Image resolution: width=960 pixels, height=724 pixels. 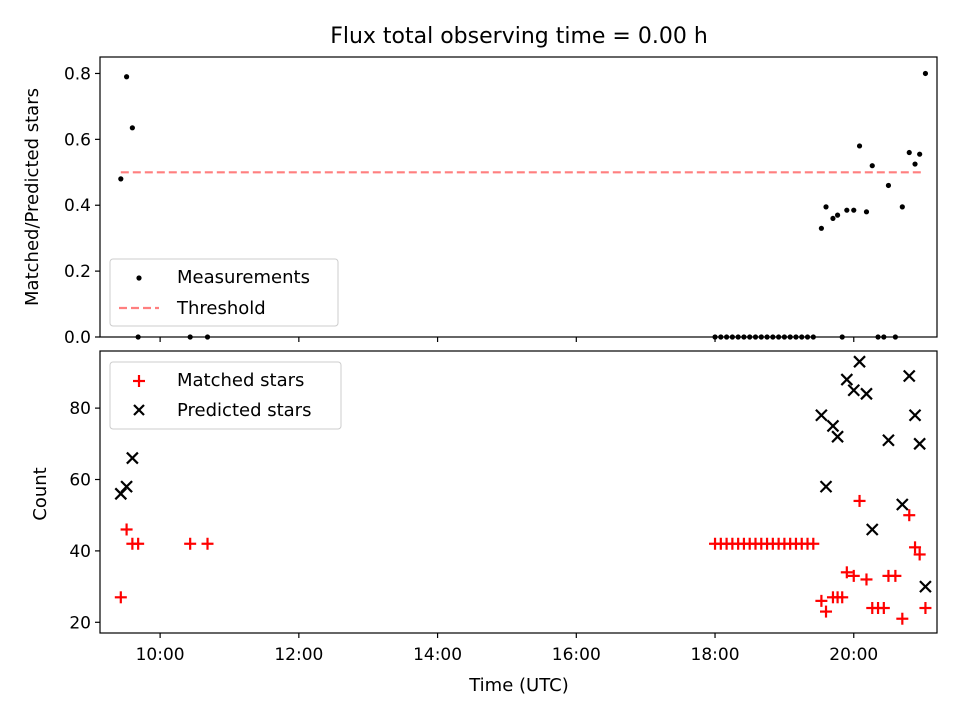 I want to click on x-tick-label: 18:00, so click(x=715, y=655).